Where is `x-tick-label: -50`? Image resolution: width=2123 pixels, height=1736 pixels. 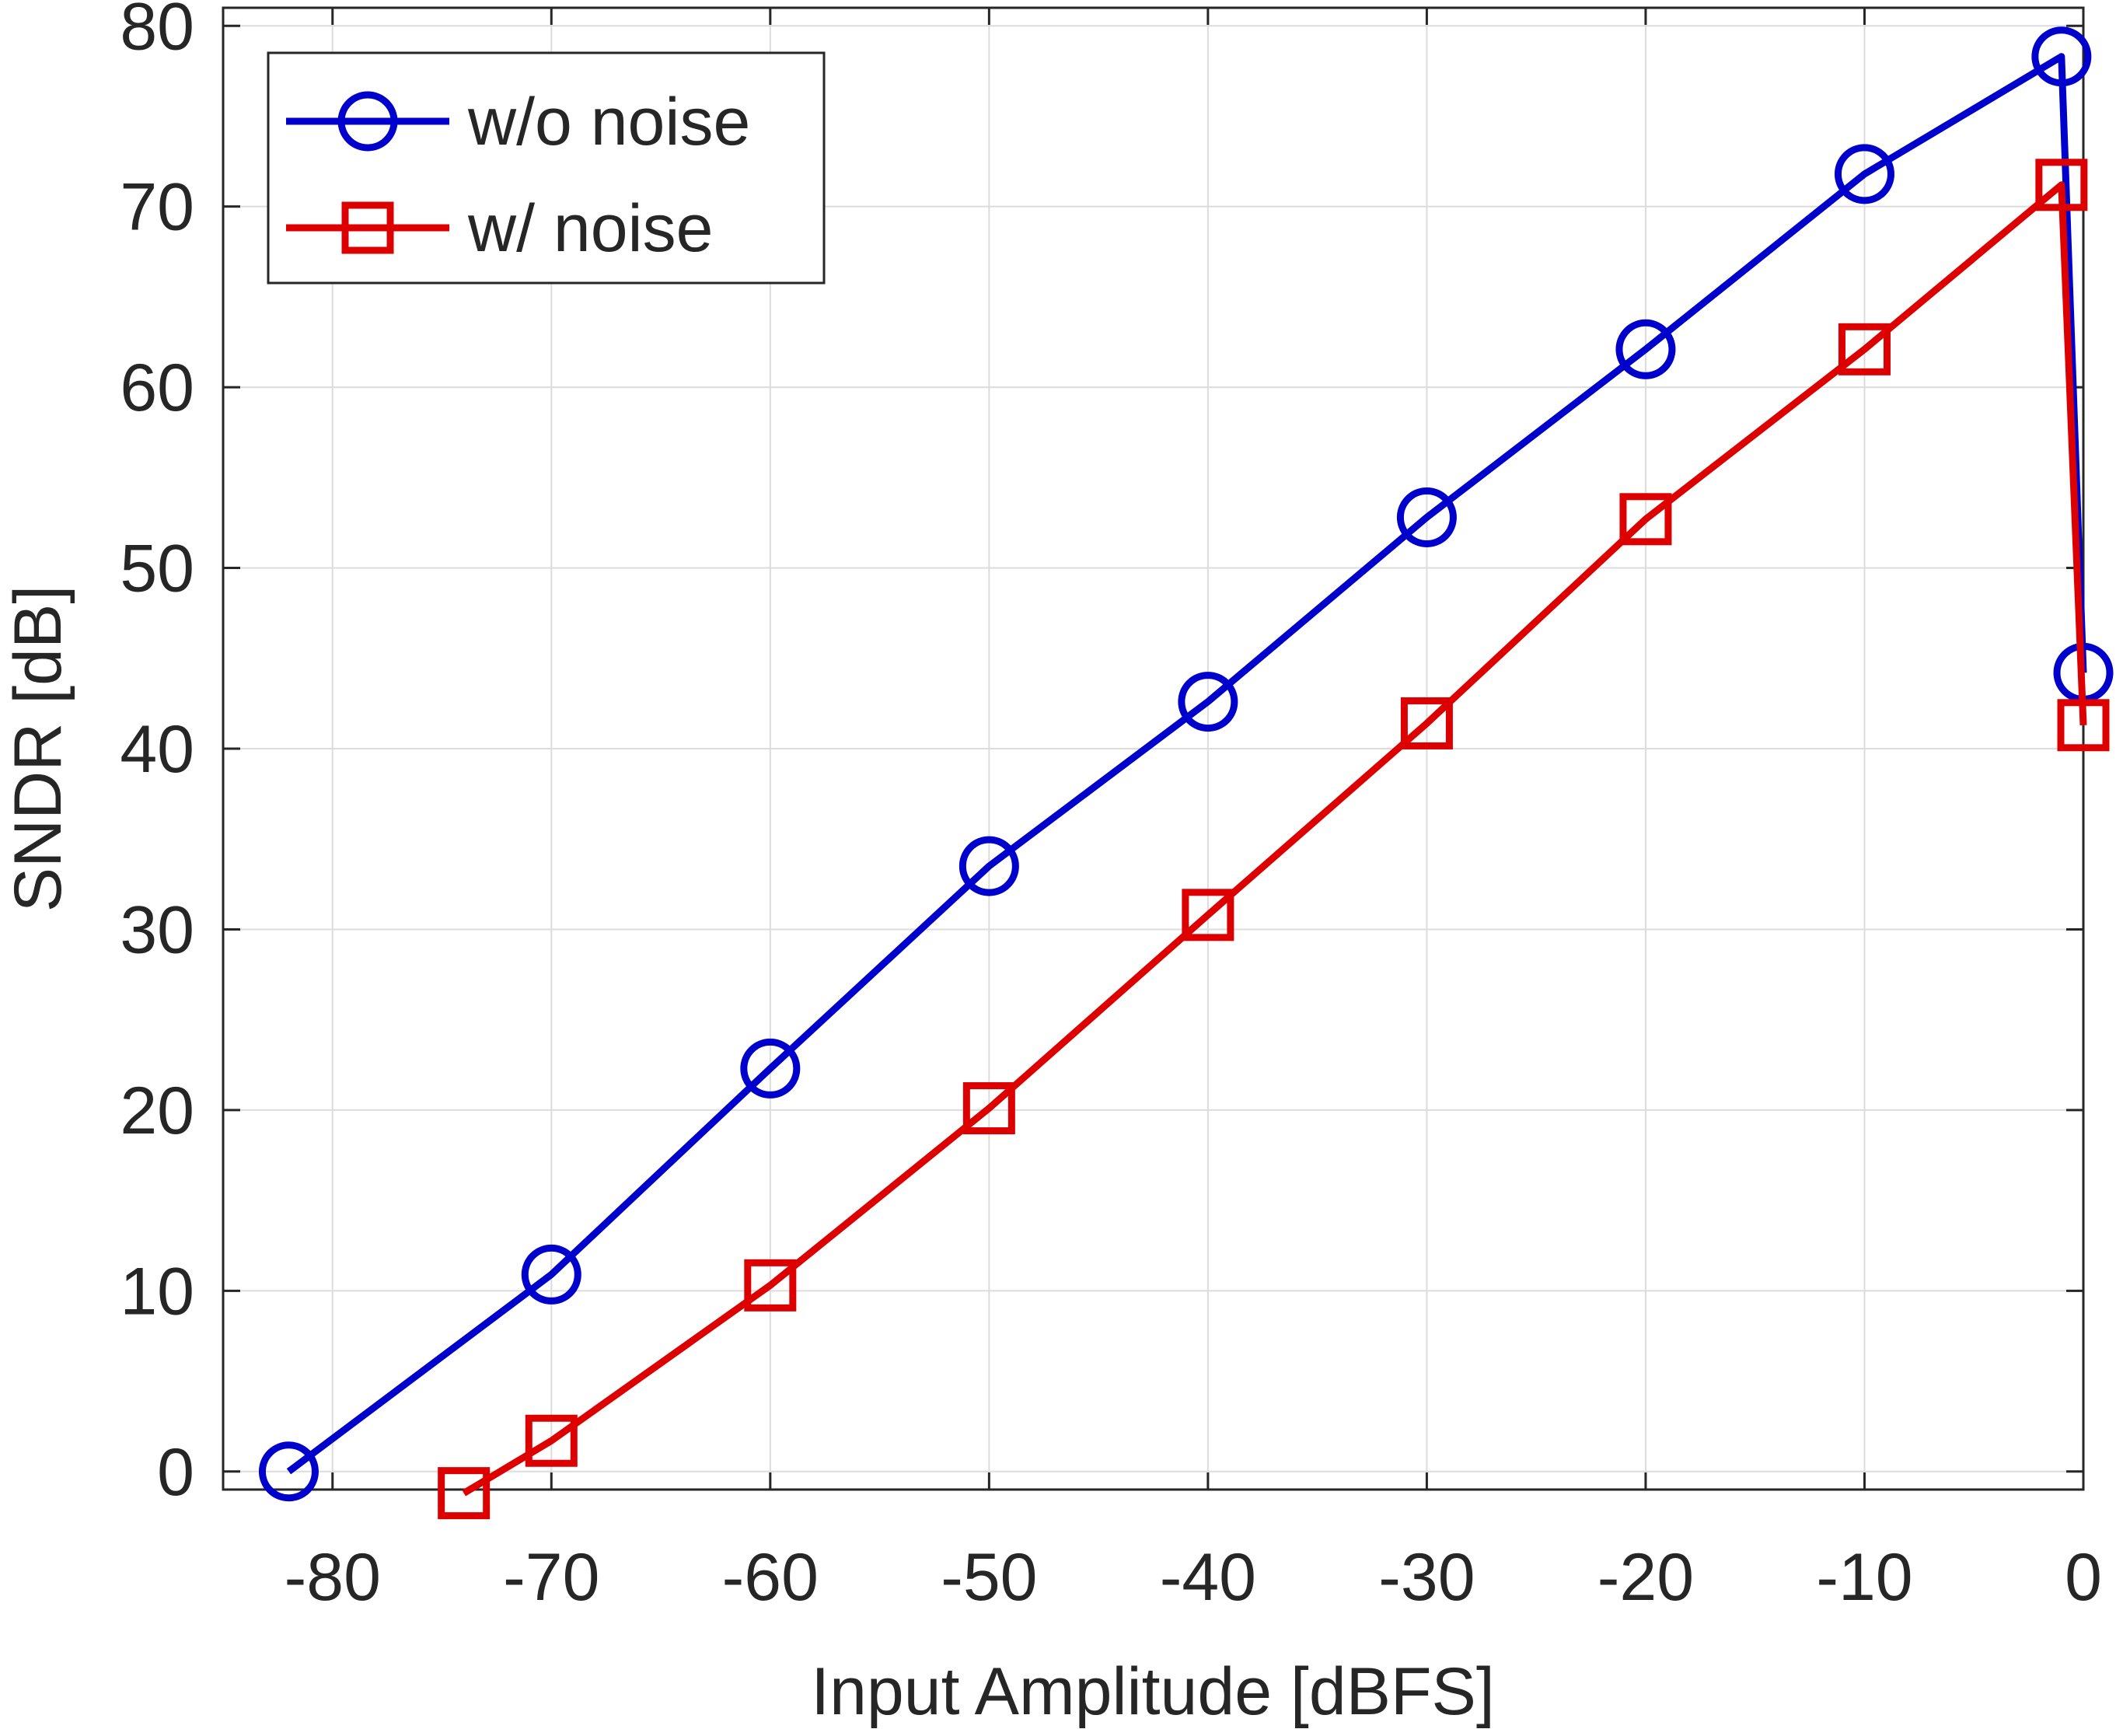
x-tick-label: -50 is located at coordinates (989, 1577).